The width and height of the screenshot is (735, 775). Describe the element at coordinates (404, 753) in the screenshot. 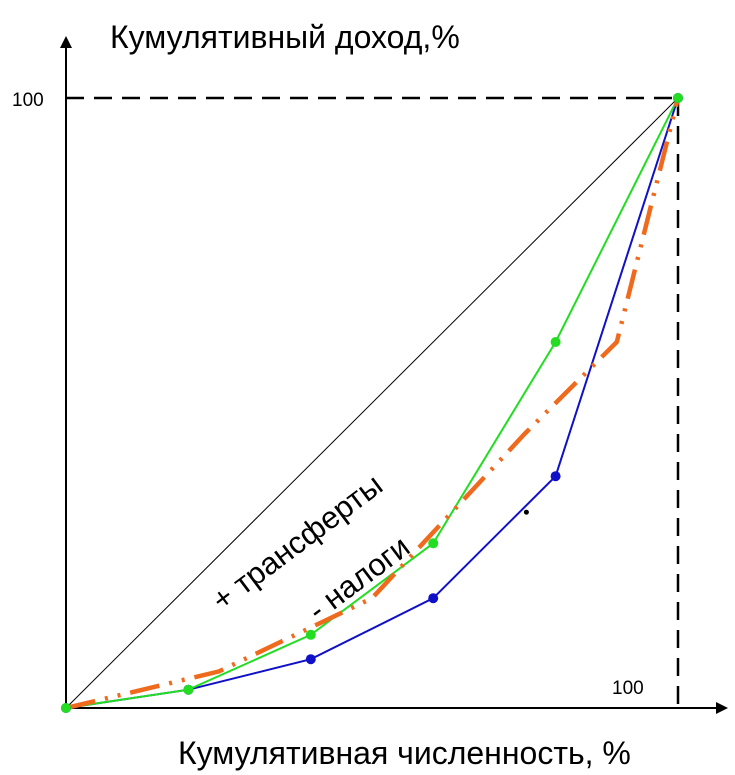

I see `x-axis-label: Кумулятивная численность, %` at that location.